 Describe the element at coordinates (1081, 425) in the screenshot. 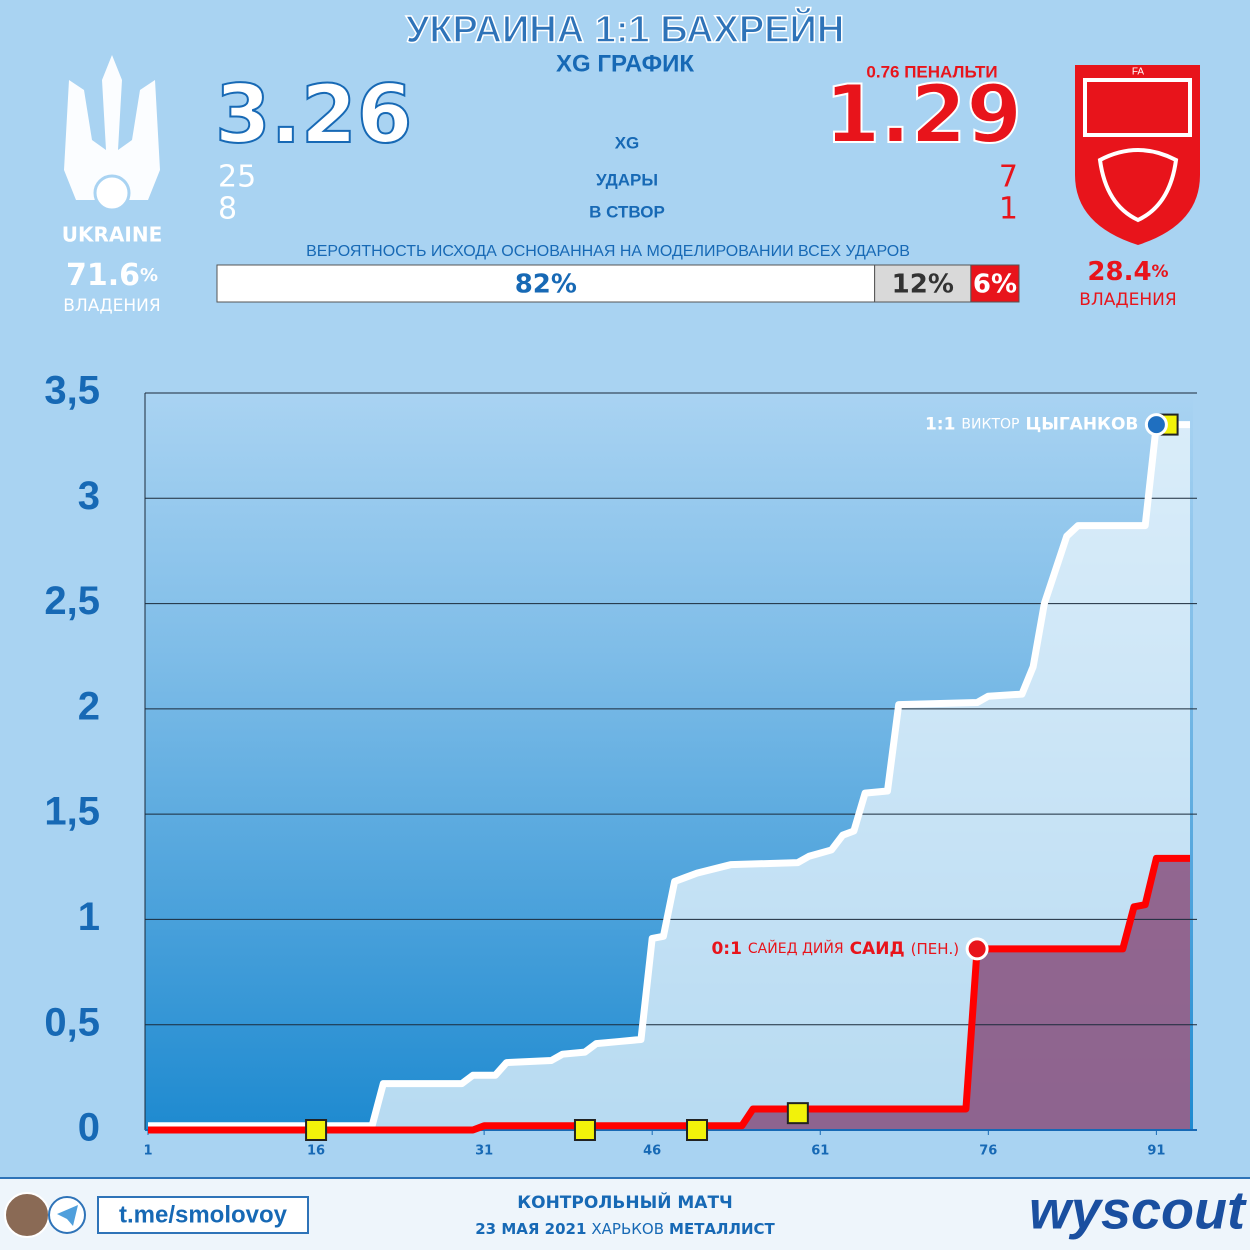

I see `goal-last-name: ЦЫГАНКОВ` at that location.